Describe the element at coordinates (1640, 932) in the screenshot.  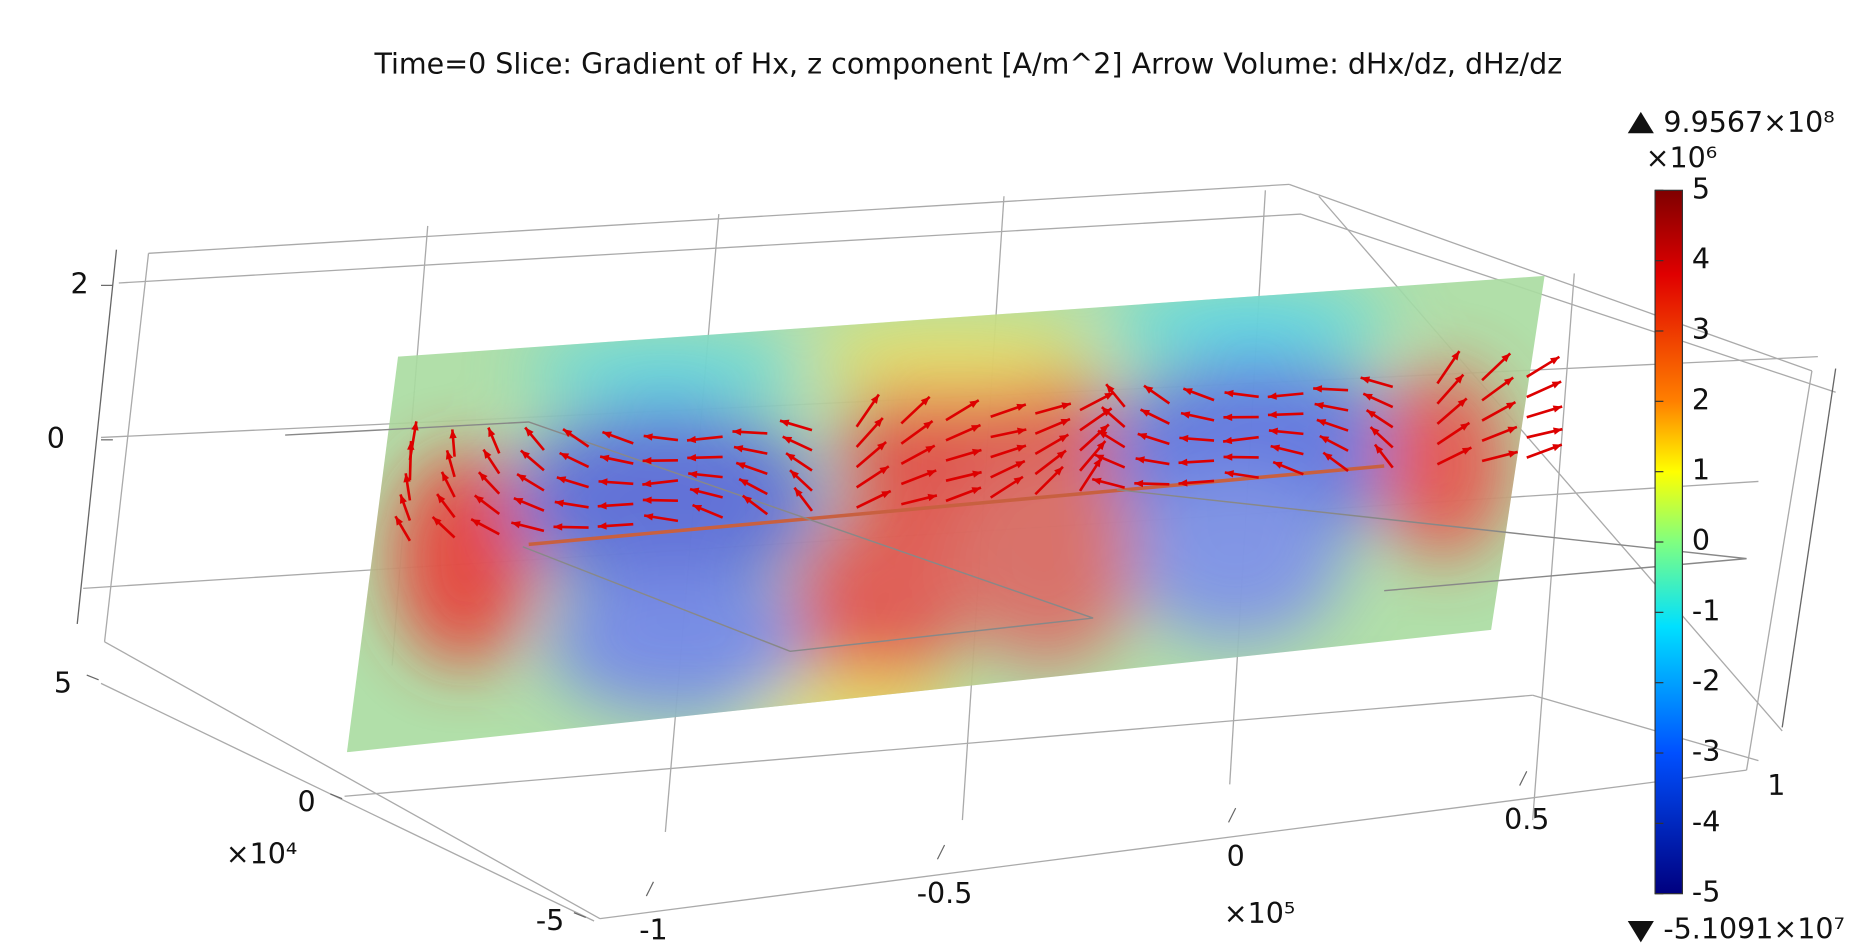
I see `min-marker` at that location.